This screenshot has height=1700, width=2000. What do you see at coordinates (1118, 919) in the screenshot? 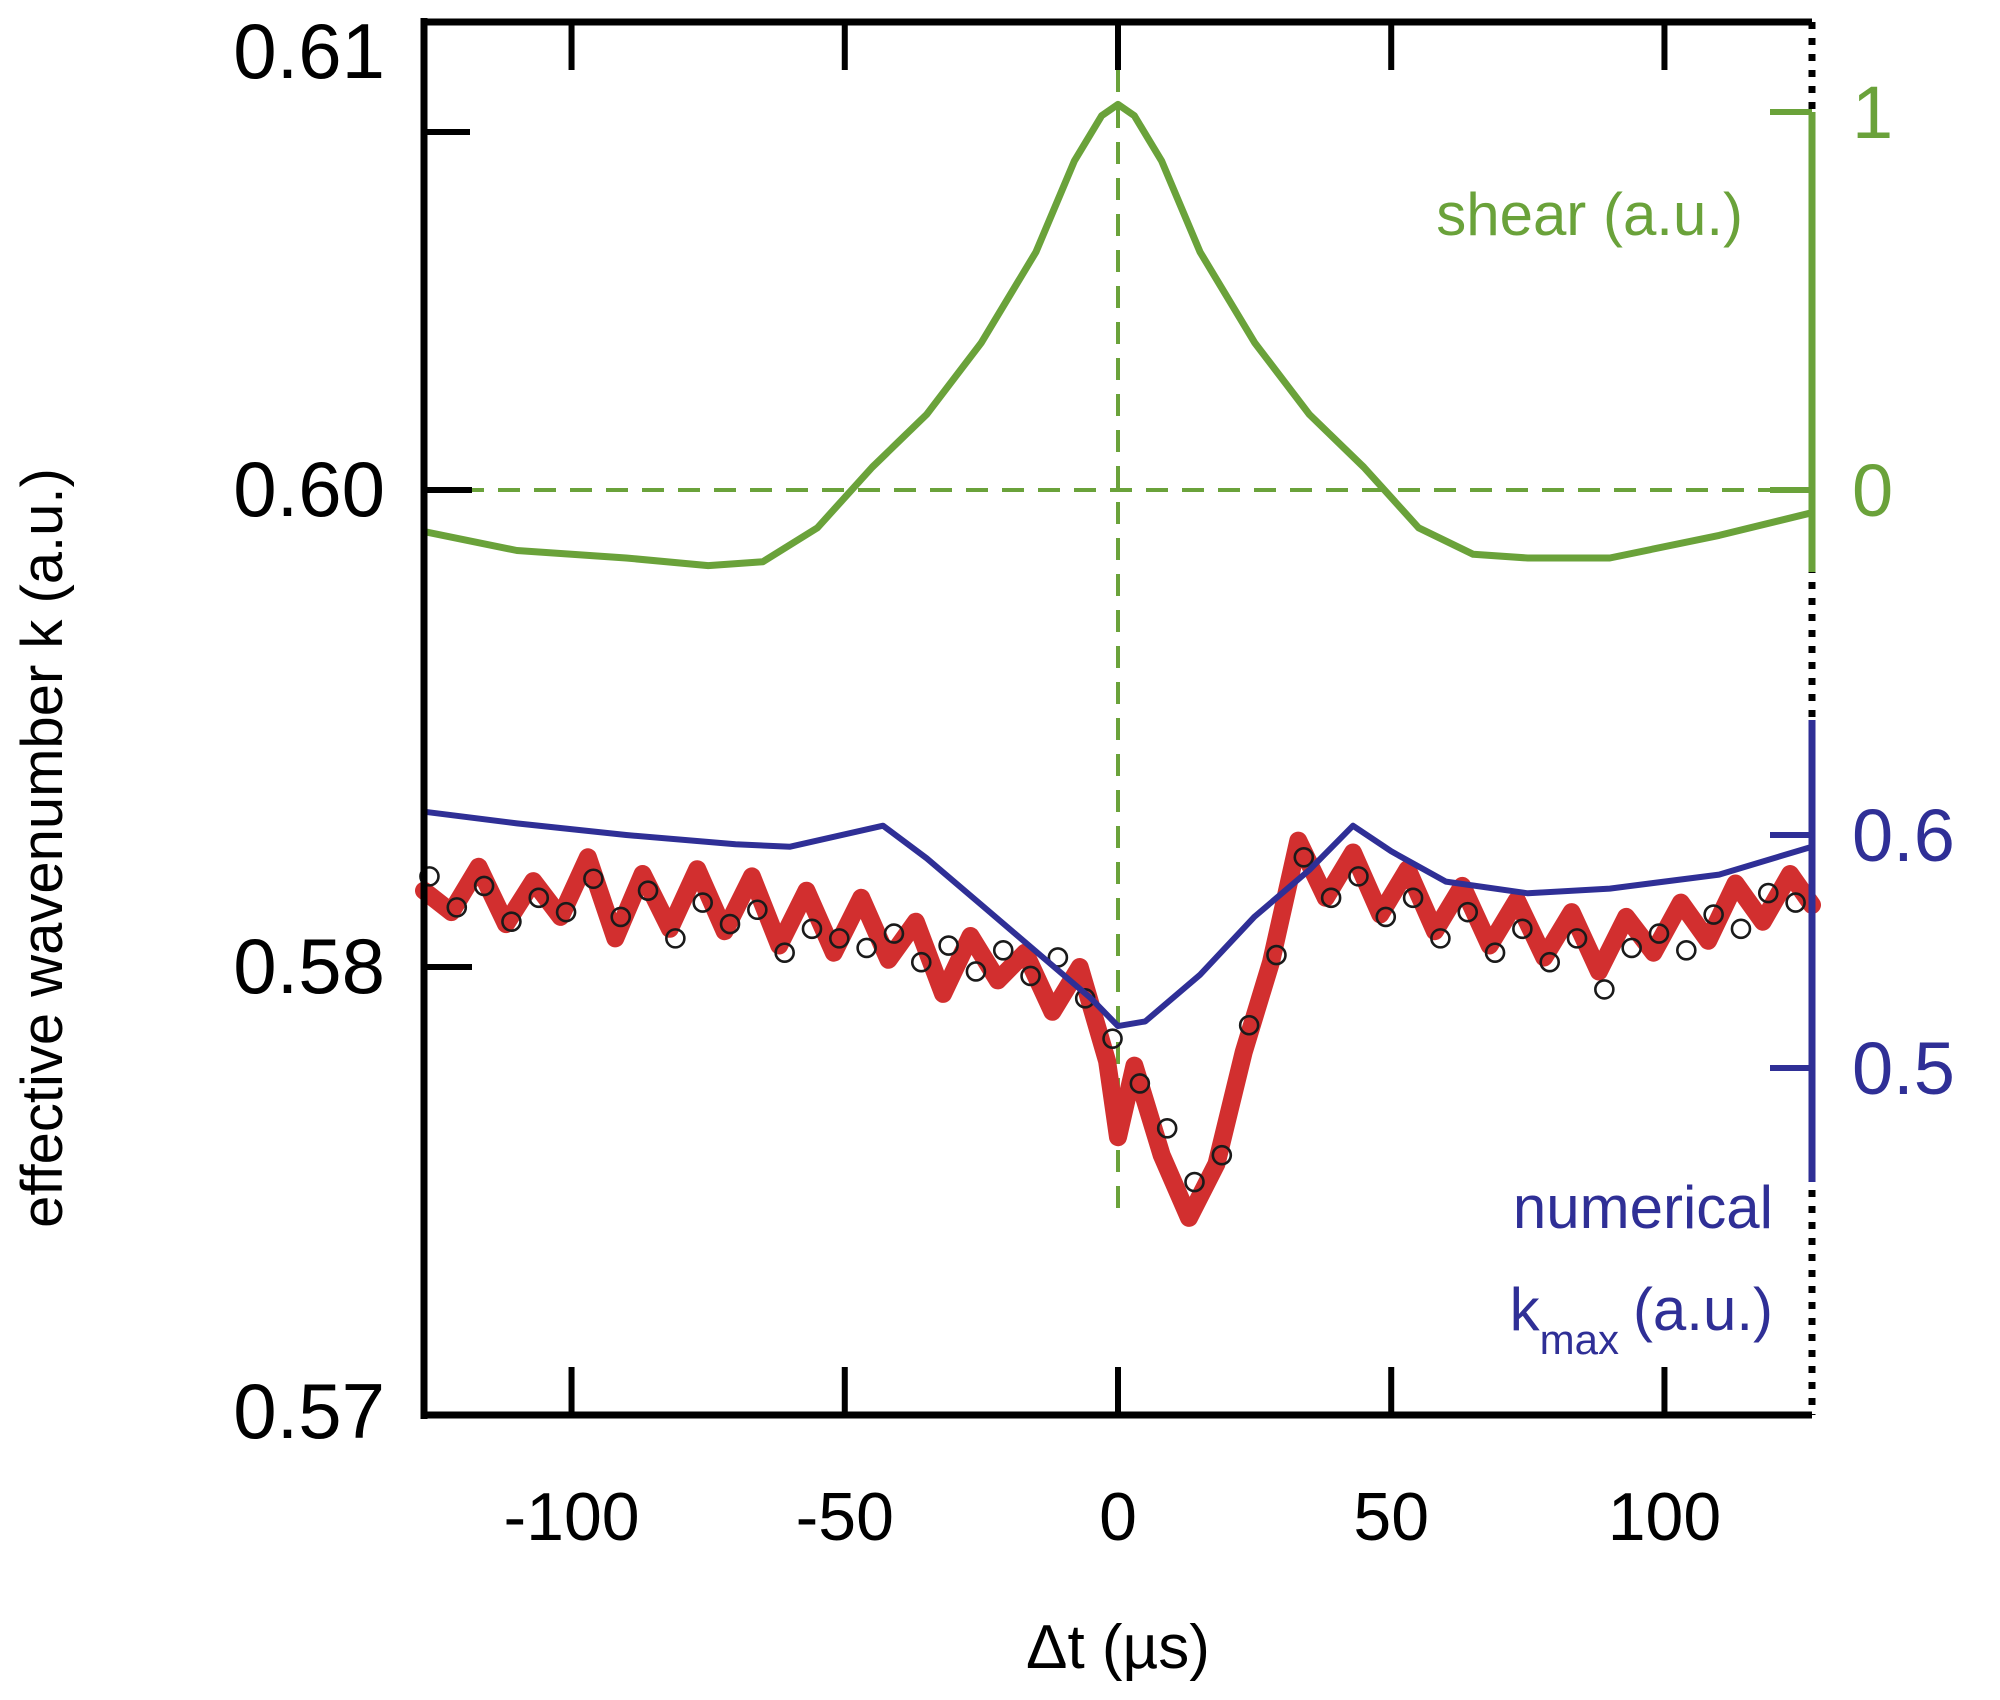
I see `numerical-kmax-line` at bounding box center [1118, 919].